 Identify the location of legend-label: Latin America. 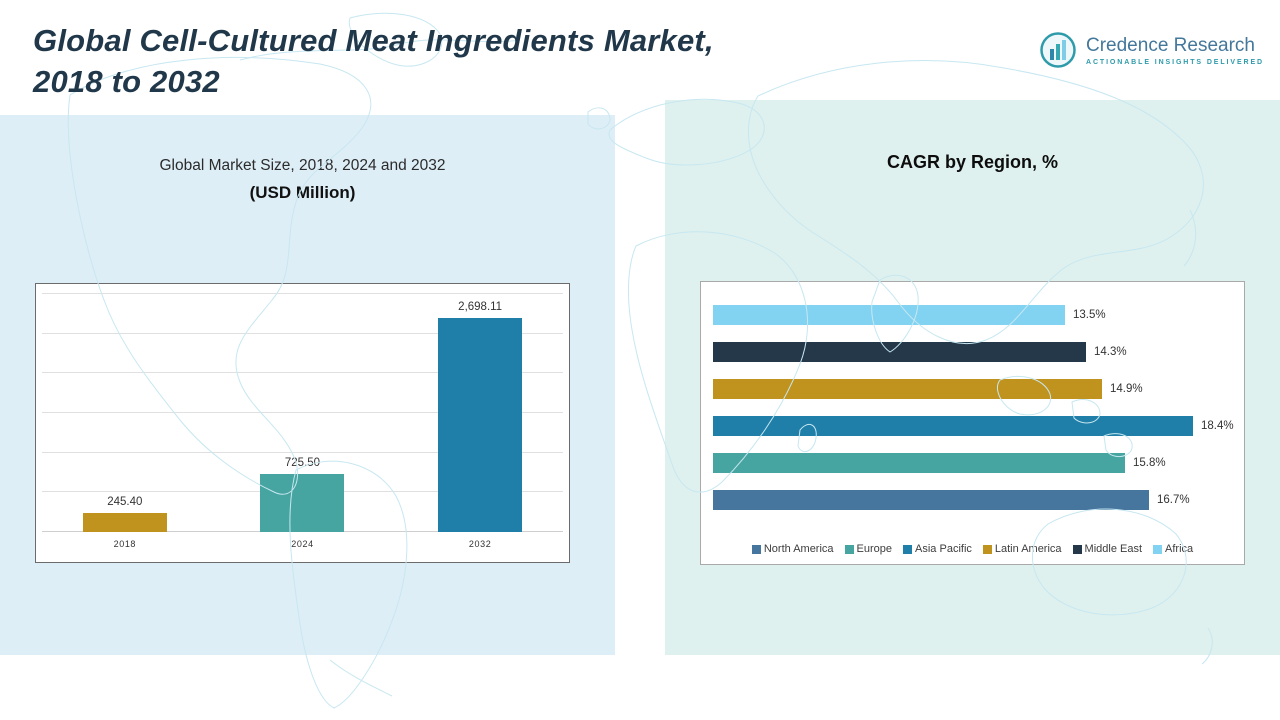
(1028, 549).